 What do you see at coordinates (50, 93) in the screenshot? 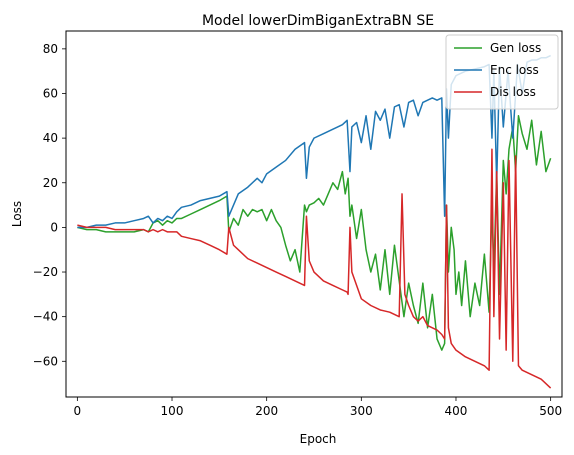
I see `y-tick-label: 60` at bounding box center [50, 93].